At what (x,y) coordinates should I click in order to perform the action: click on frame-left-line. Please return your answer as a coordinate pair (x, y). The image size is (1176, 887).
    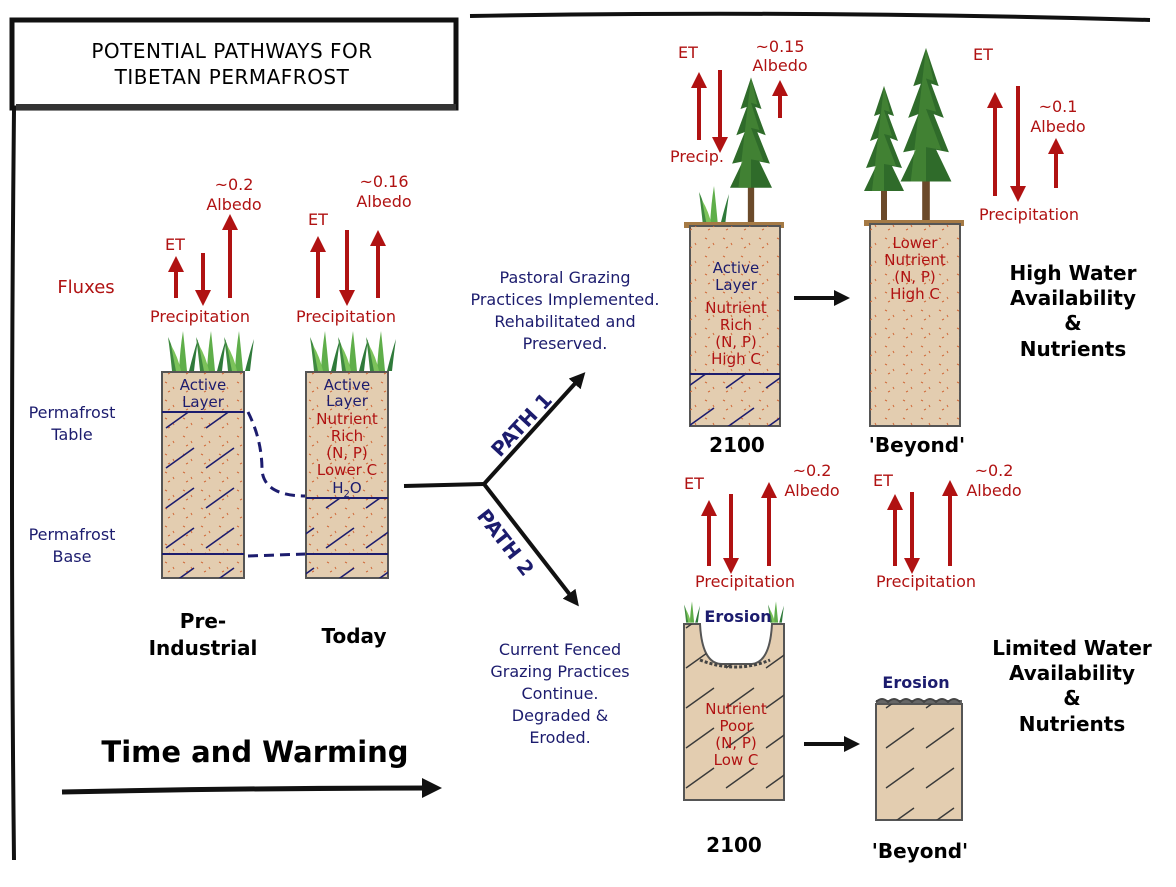
    Looking at the image, I should click on (13, 485).